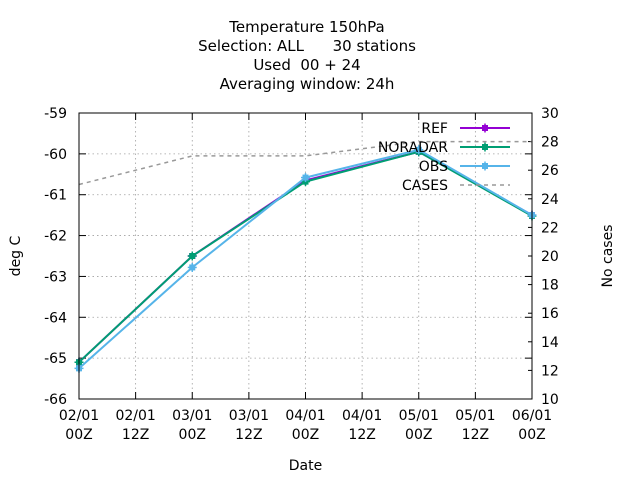 Image resolution: width=640 pixels, height=480 pixels. What do you see at coordinates (532, 416) in the screenshot?
I see `x-tick-label: 06/01` at bounding box center [532, 416].